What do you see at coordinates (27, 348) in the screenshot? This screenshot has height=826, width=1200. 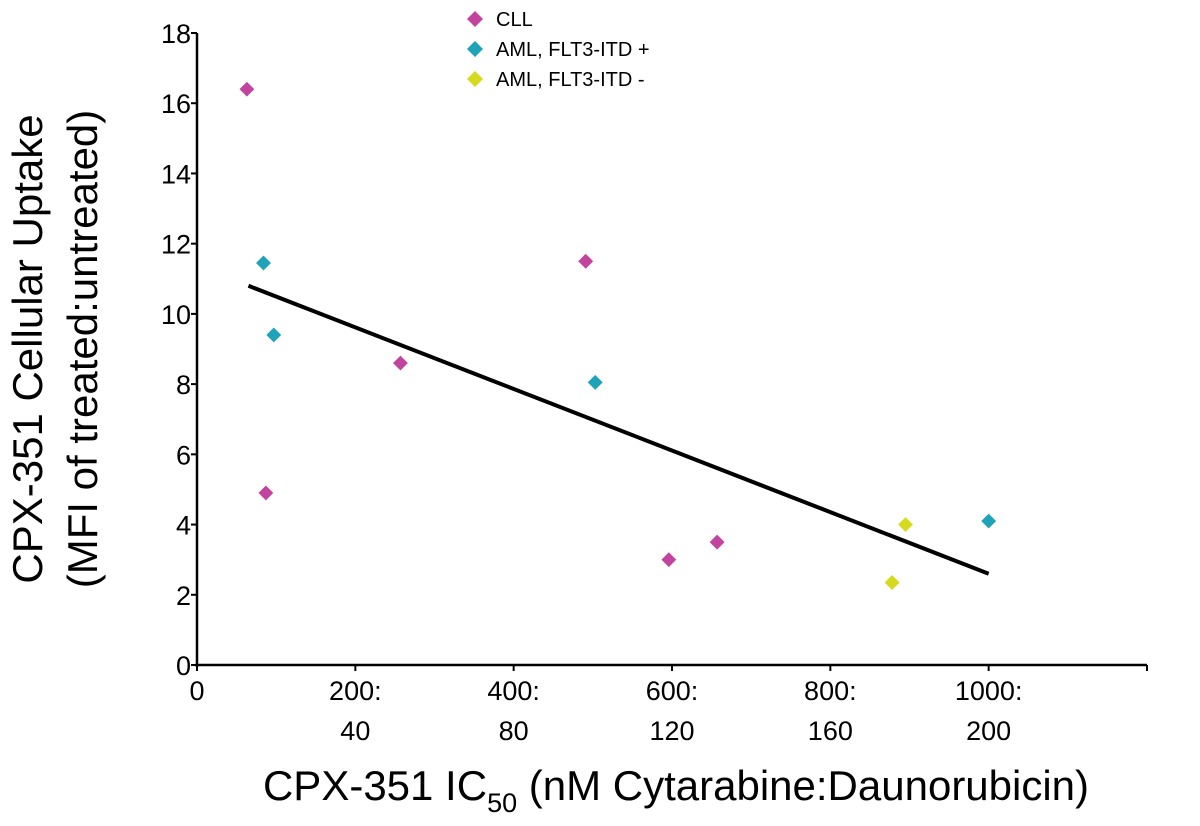 I see `y-axis-title-line1: CPX-351 Cellular Uptake` at bounding box center [27, 348].